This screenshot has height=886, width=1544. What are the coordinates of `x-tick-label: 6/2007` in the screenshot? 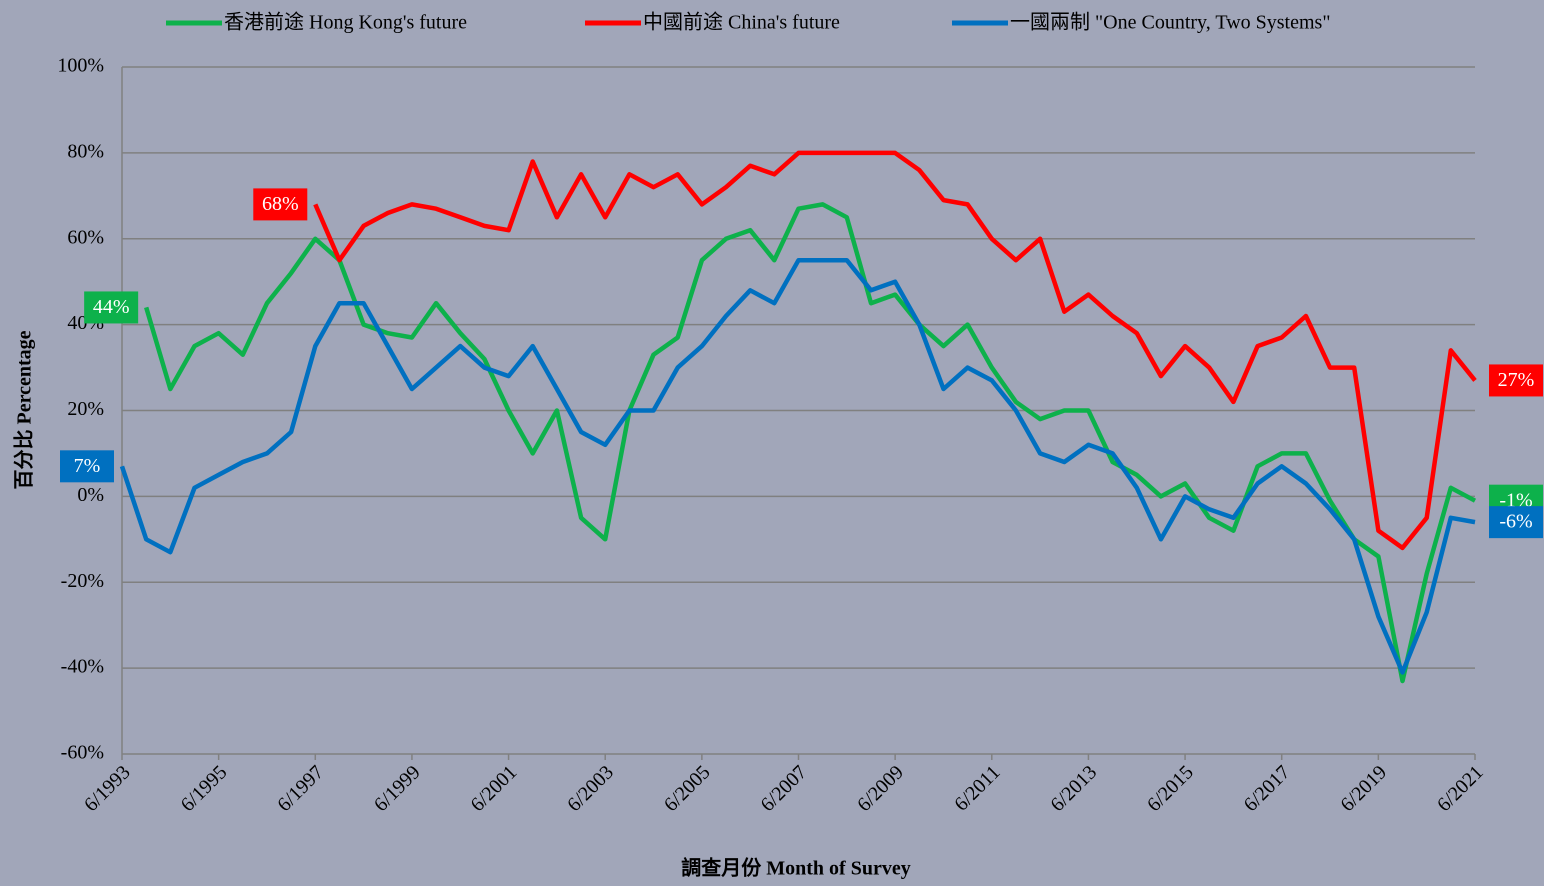 It's located at (783, 788).